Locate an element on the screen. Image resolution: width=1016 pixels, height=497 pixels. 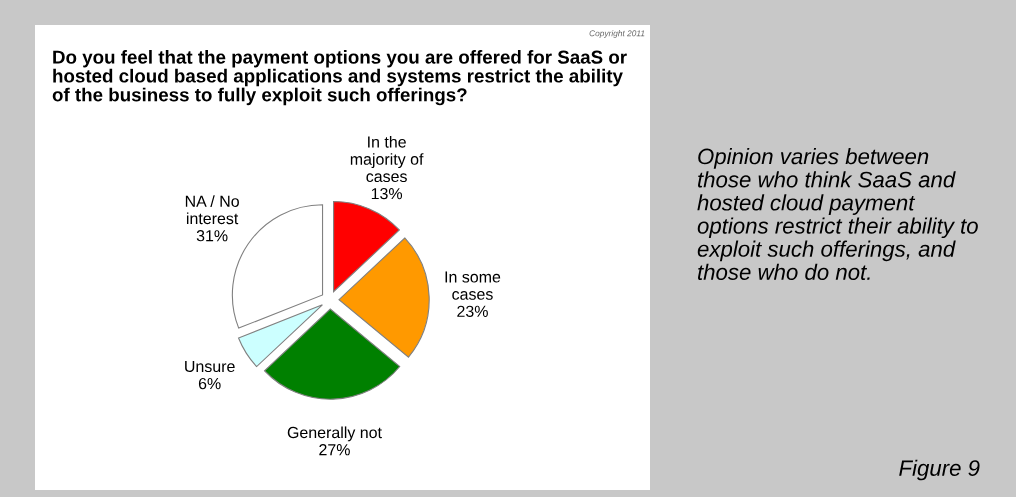
slice-label: Generally not is located at coordinates (334, 434).